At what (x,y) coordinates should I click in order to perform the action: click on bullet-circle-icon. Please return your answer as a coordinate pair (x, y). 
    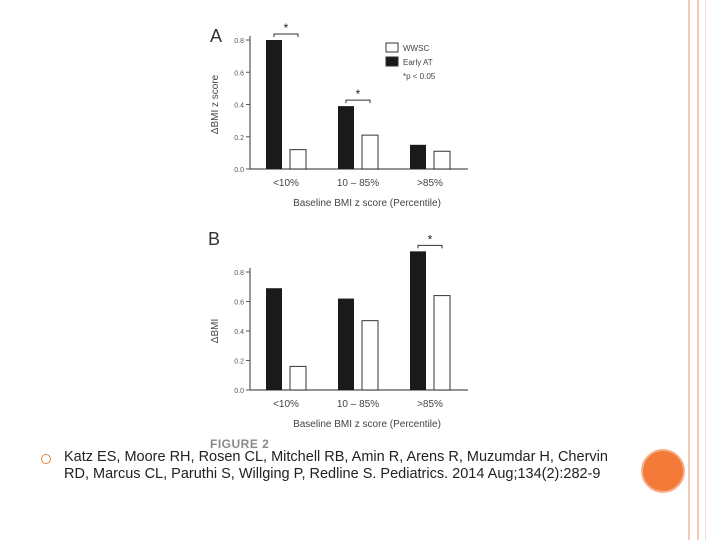
    Looking at the image, I should click on (46, 459).